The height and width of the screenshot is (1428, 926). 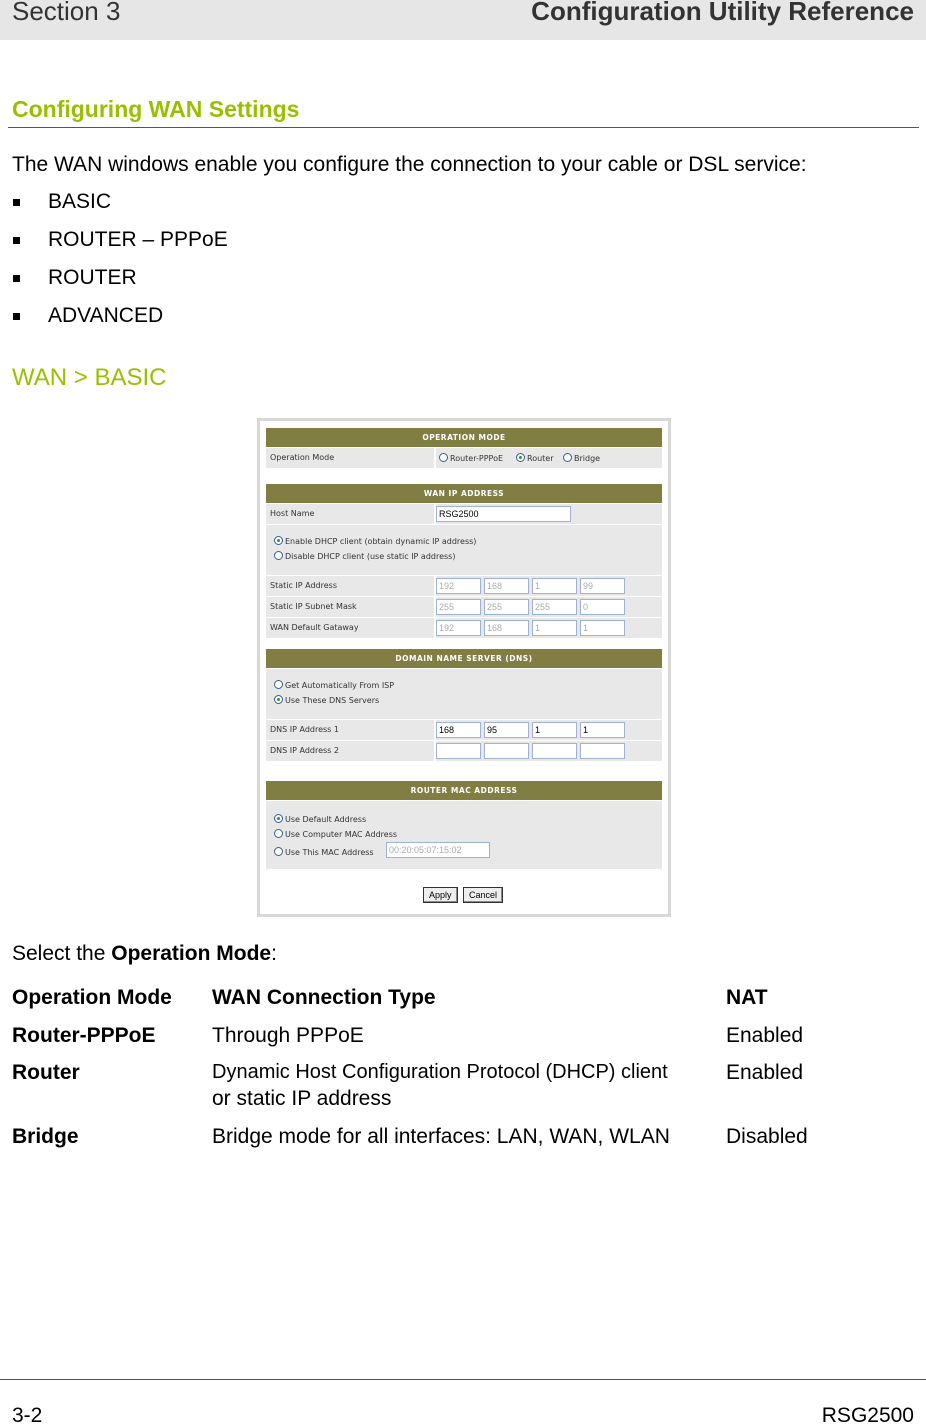 I want to click on subheading: WAN > BASIC, so click(x=89, y=377).